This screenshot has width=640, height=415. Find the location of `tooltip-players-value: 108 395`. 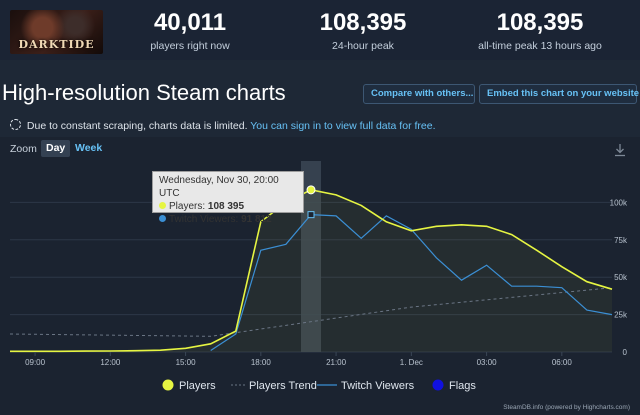

tooltip-players-value: 108 395 is located at coordinates (226, 206).